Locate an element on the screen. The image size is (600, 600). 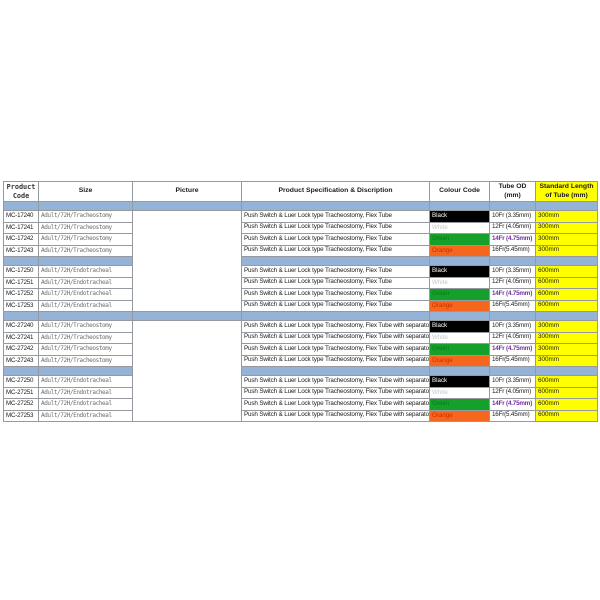
product-code-cell: MC-27243 is located at coordinates (21, 360).